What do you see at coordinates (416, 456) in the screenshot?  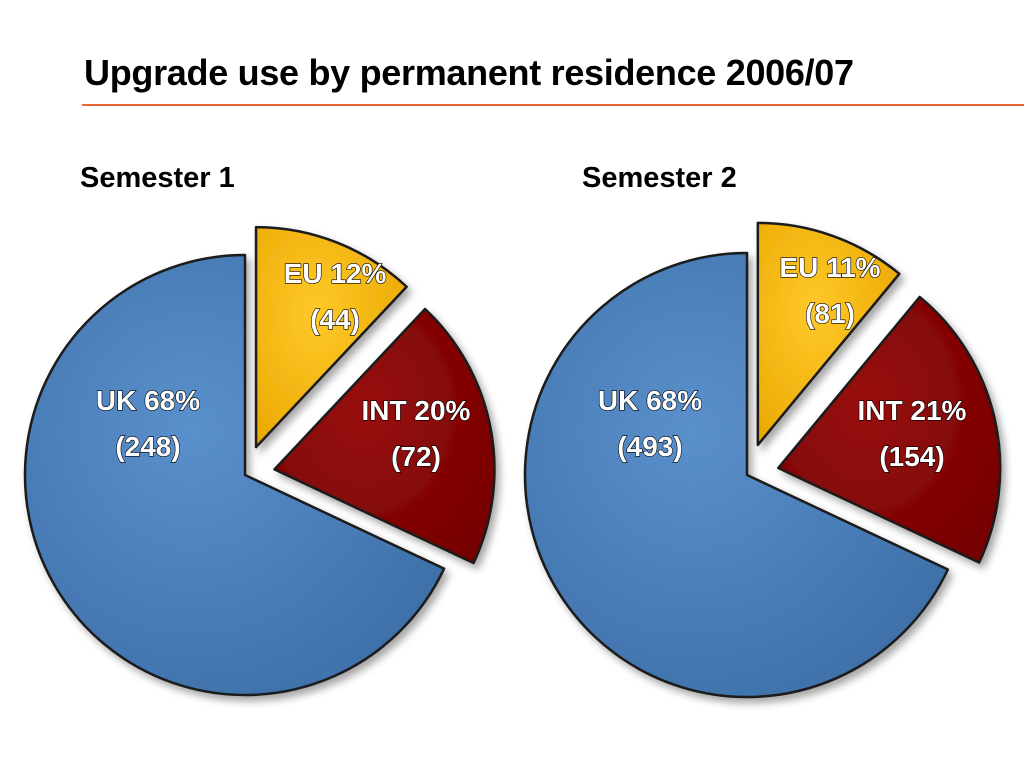 I see `slice-label-int-count: (72)` at bounding box center [416, 456].